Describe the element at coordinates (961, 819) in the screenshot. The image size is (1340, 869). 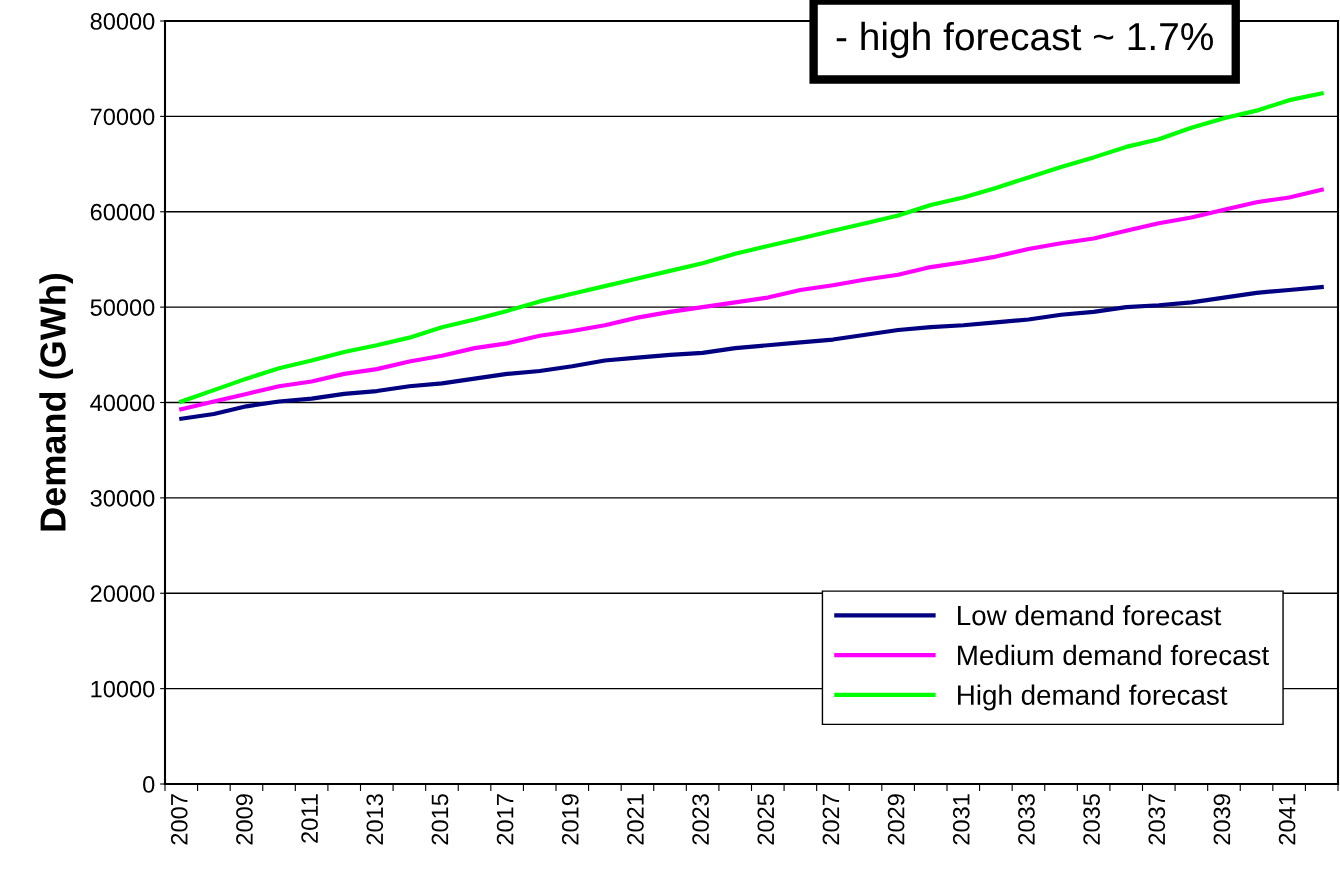
I see `x-tick-label: 2031` at that location.